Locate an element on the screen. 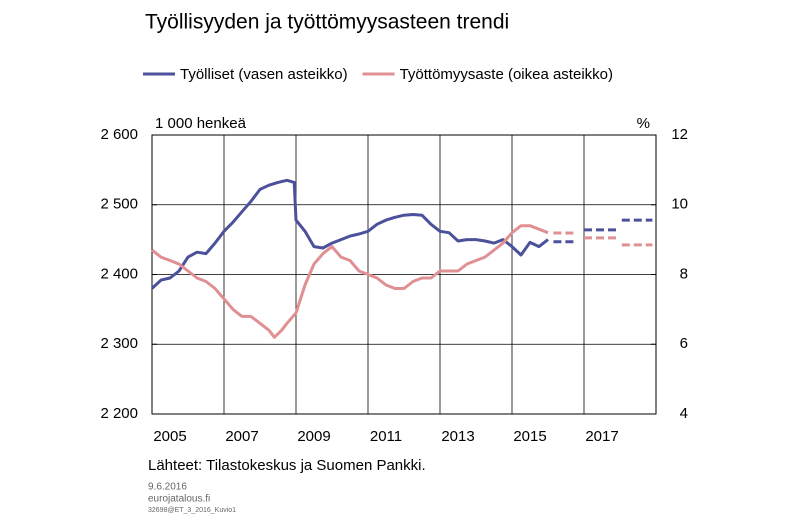  y2-tick-label: 10 is located at coordinates (679, 204).